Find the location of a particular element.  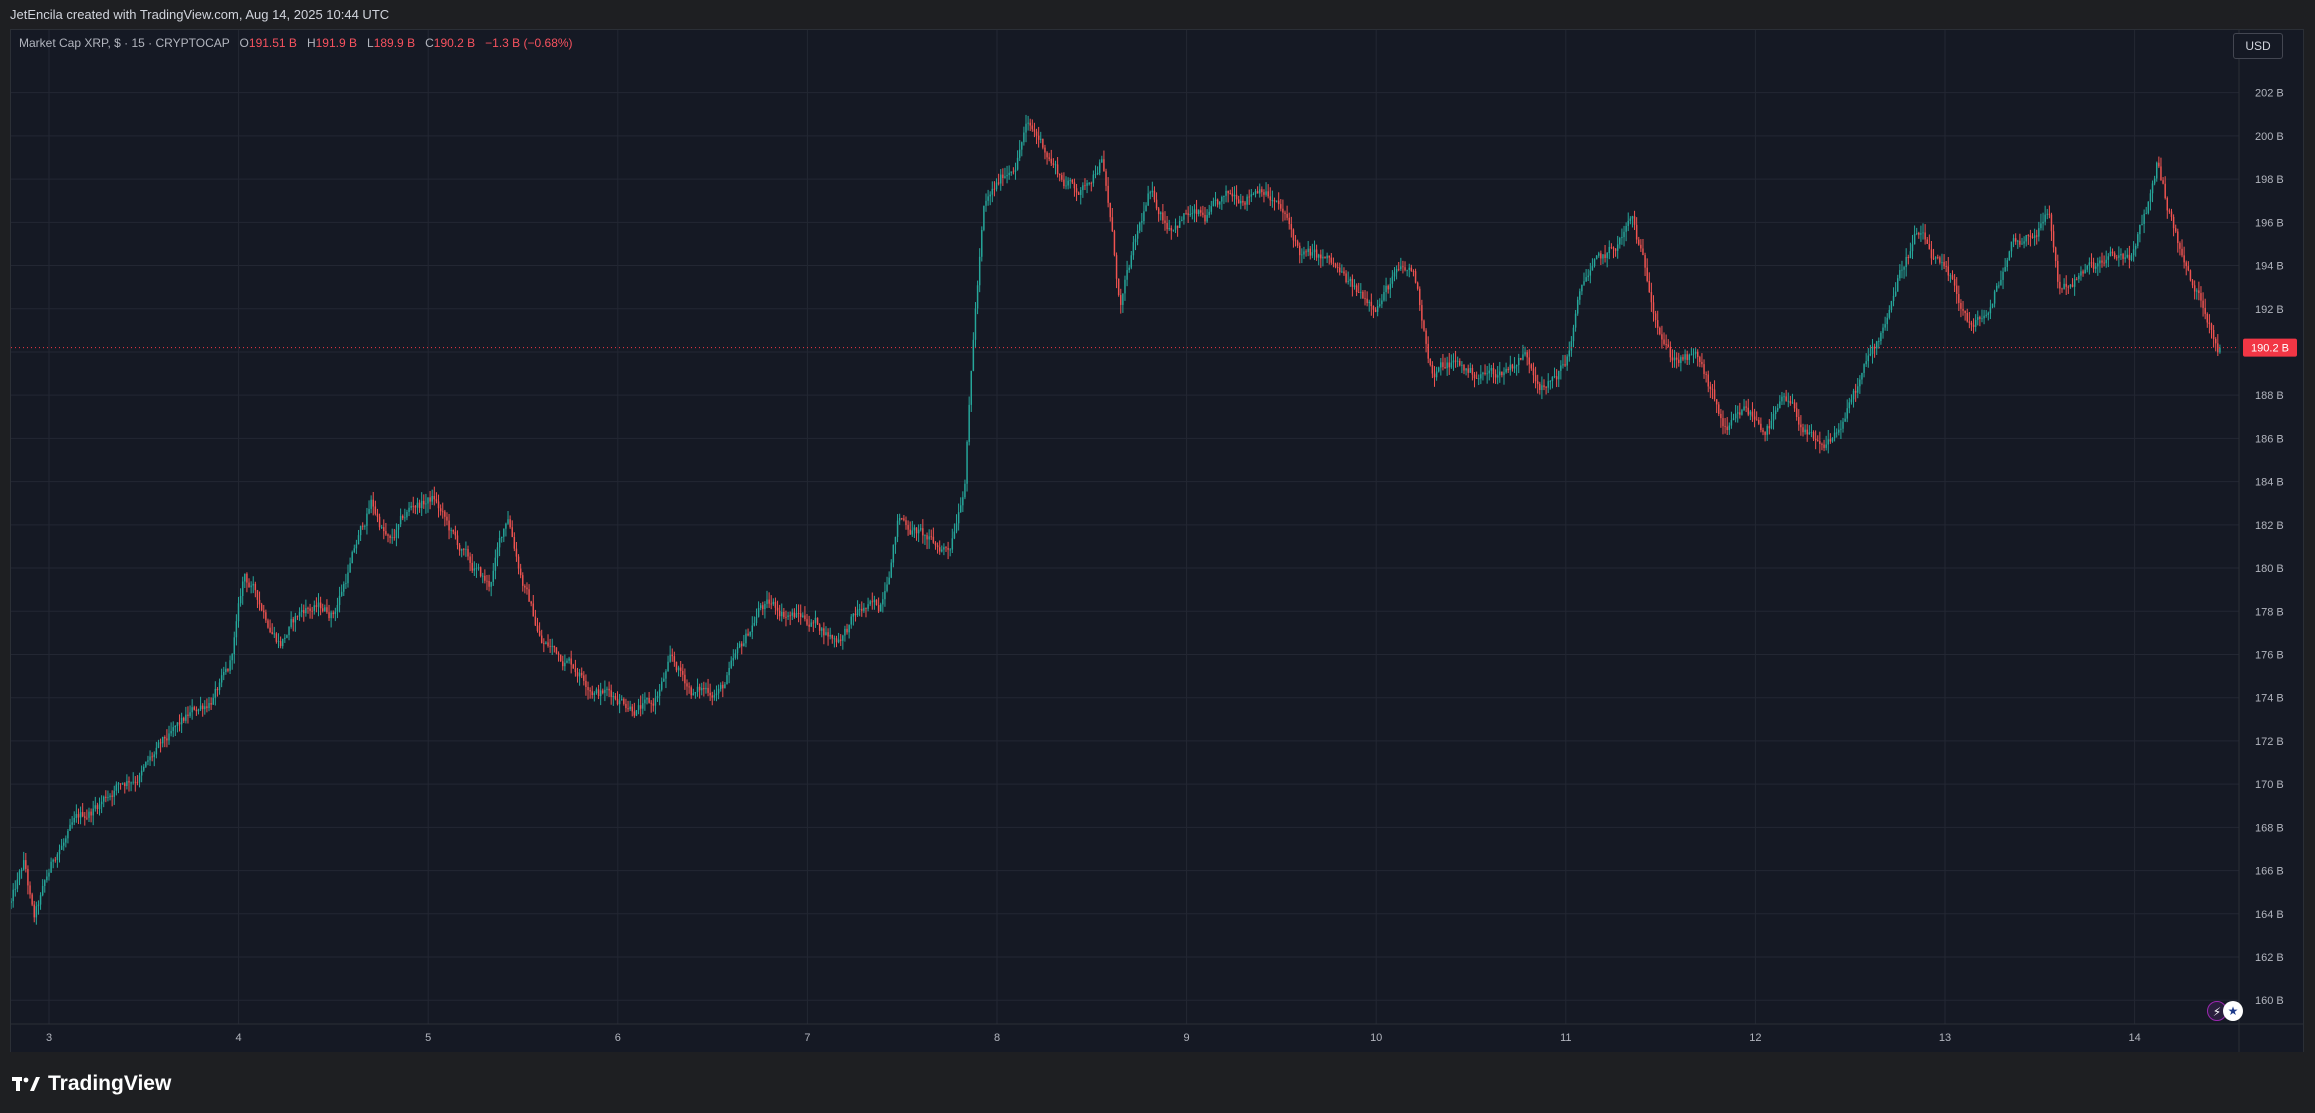

currency-button: USD is located at coordinates (2258, 46).